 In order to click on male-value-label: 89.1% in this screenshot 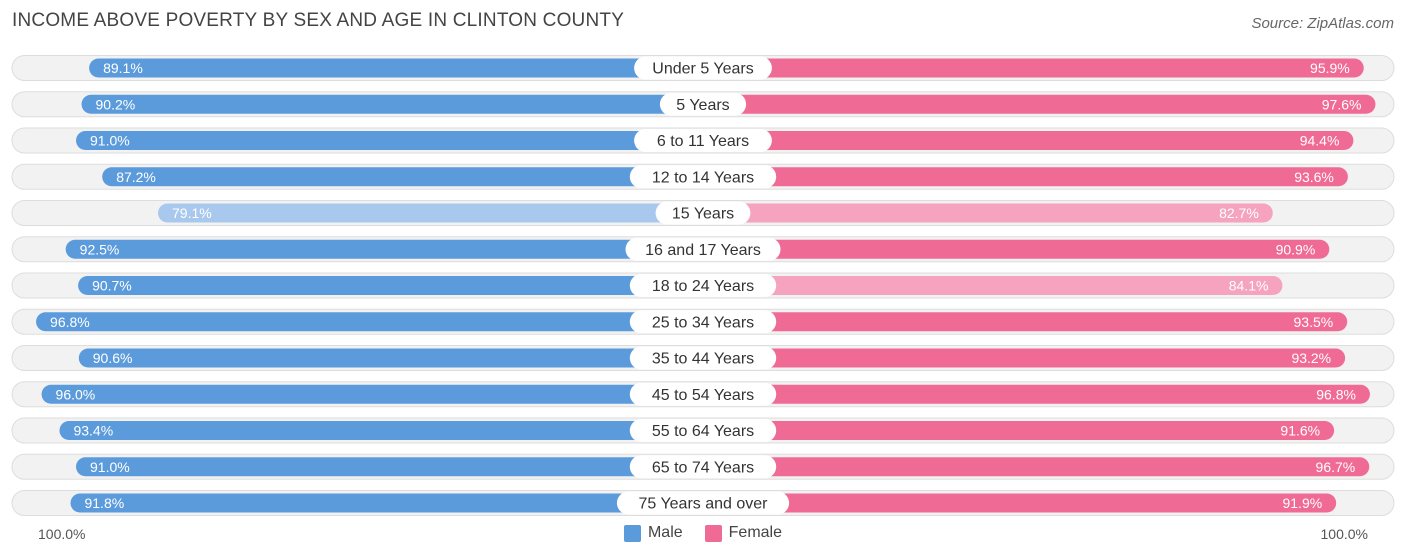, I will do `click(123, 68)`.